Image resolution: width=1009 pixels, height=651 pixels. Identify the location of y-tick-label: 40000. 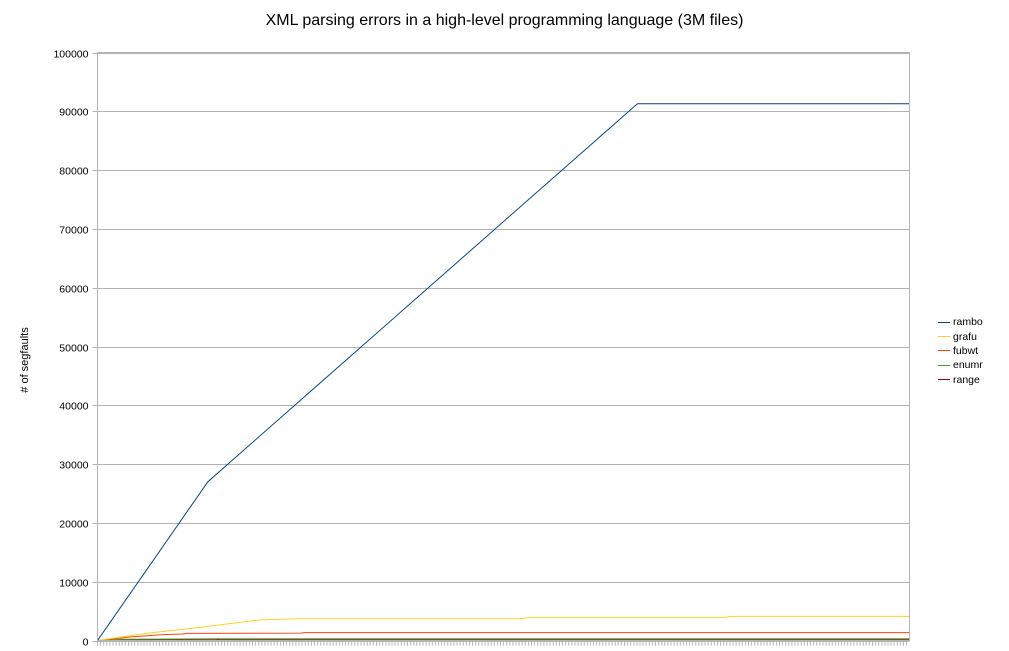
(73, 407).